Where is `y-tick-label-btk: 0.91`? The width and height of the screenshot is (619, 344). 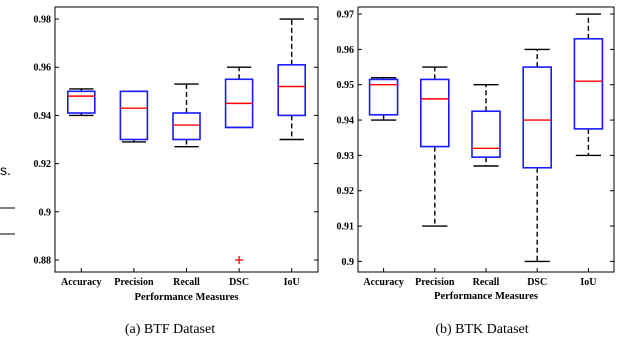 y-tick-label-btk: 0.91 is located at coordinates (346, 227).